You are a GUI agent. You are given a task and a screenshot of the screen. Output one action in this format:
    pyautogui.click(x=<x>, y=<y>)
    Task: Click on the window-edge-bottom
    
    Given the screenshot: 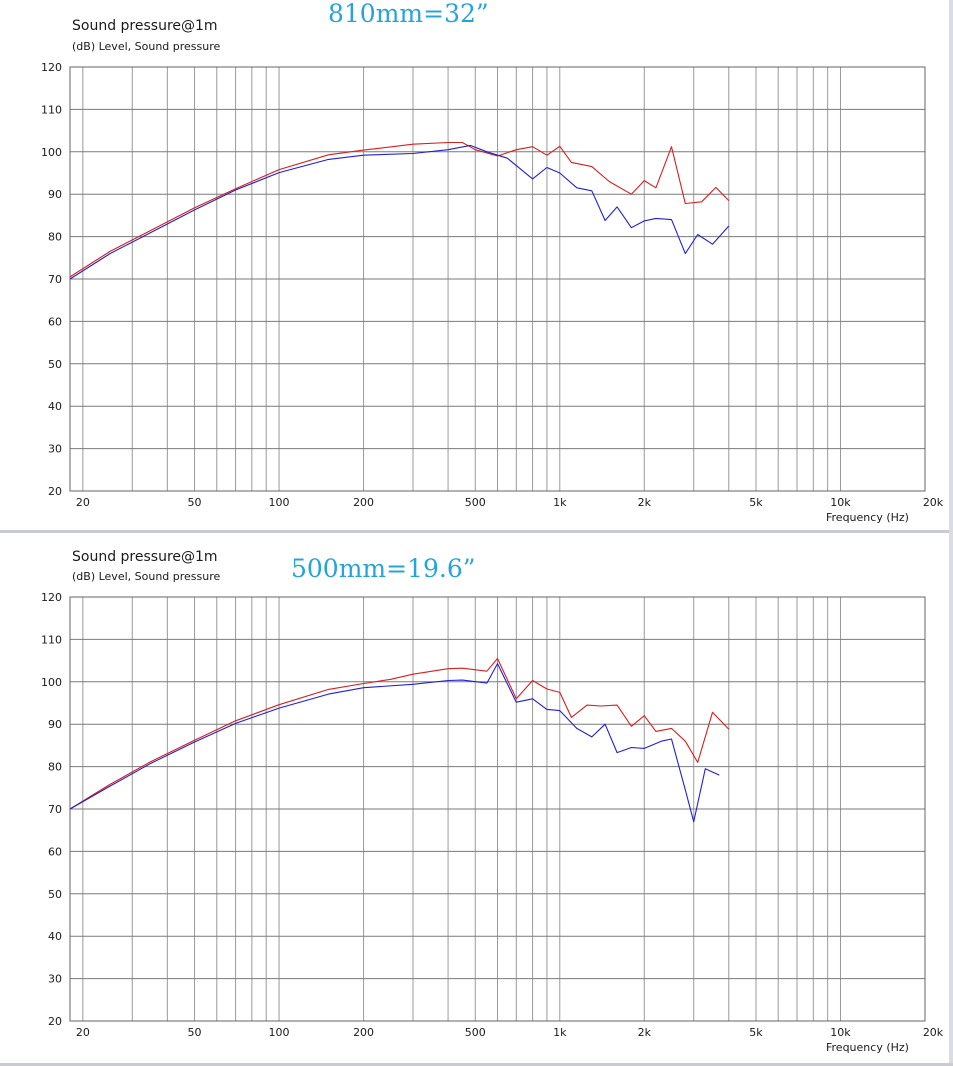 What is the action you would take?
    pyautogui.click(x=476, y=1064)
    